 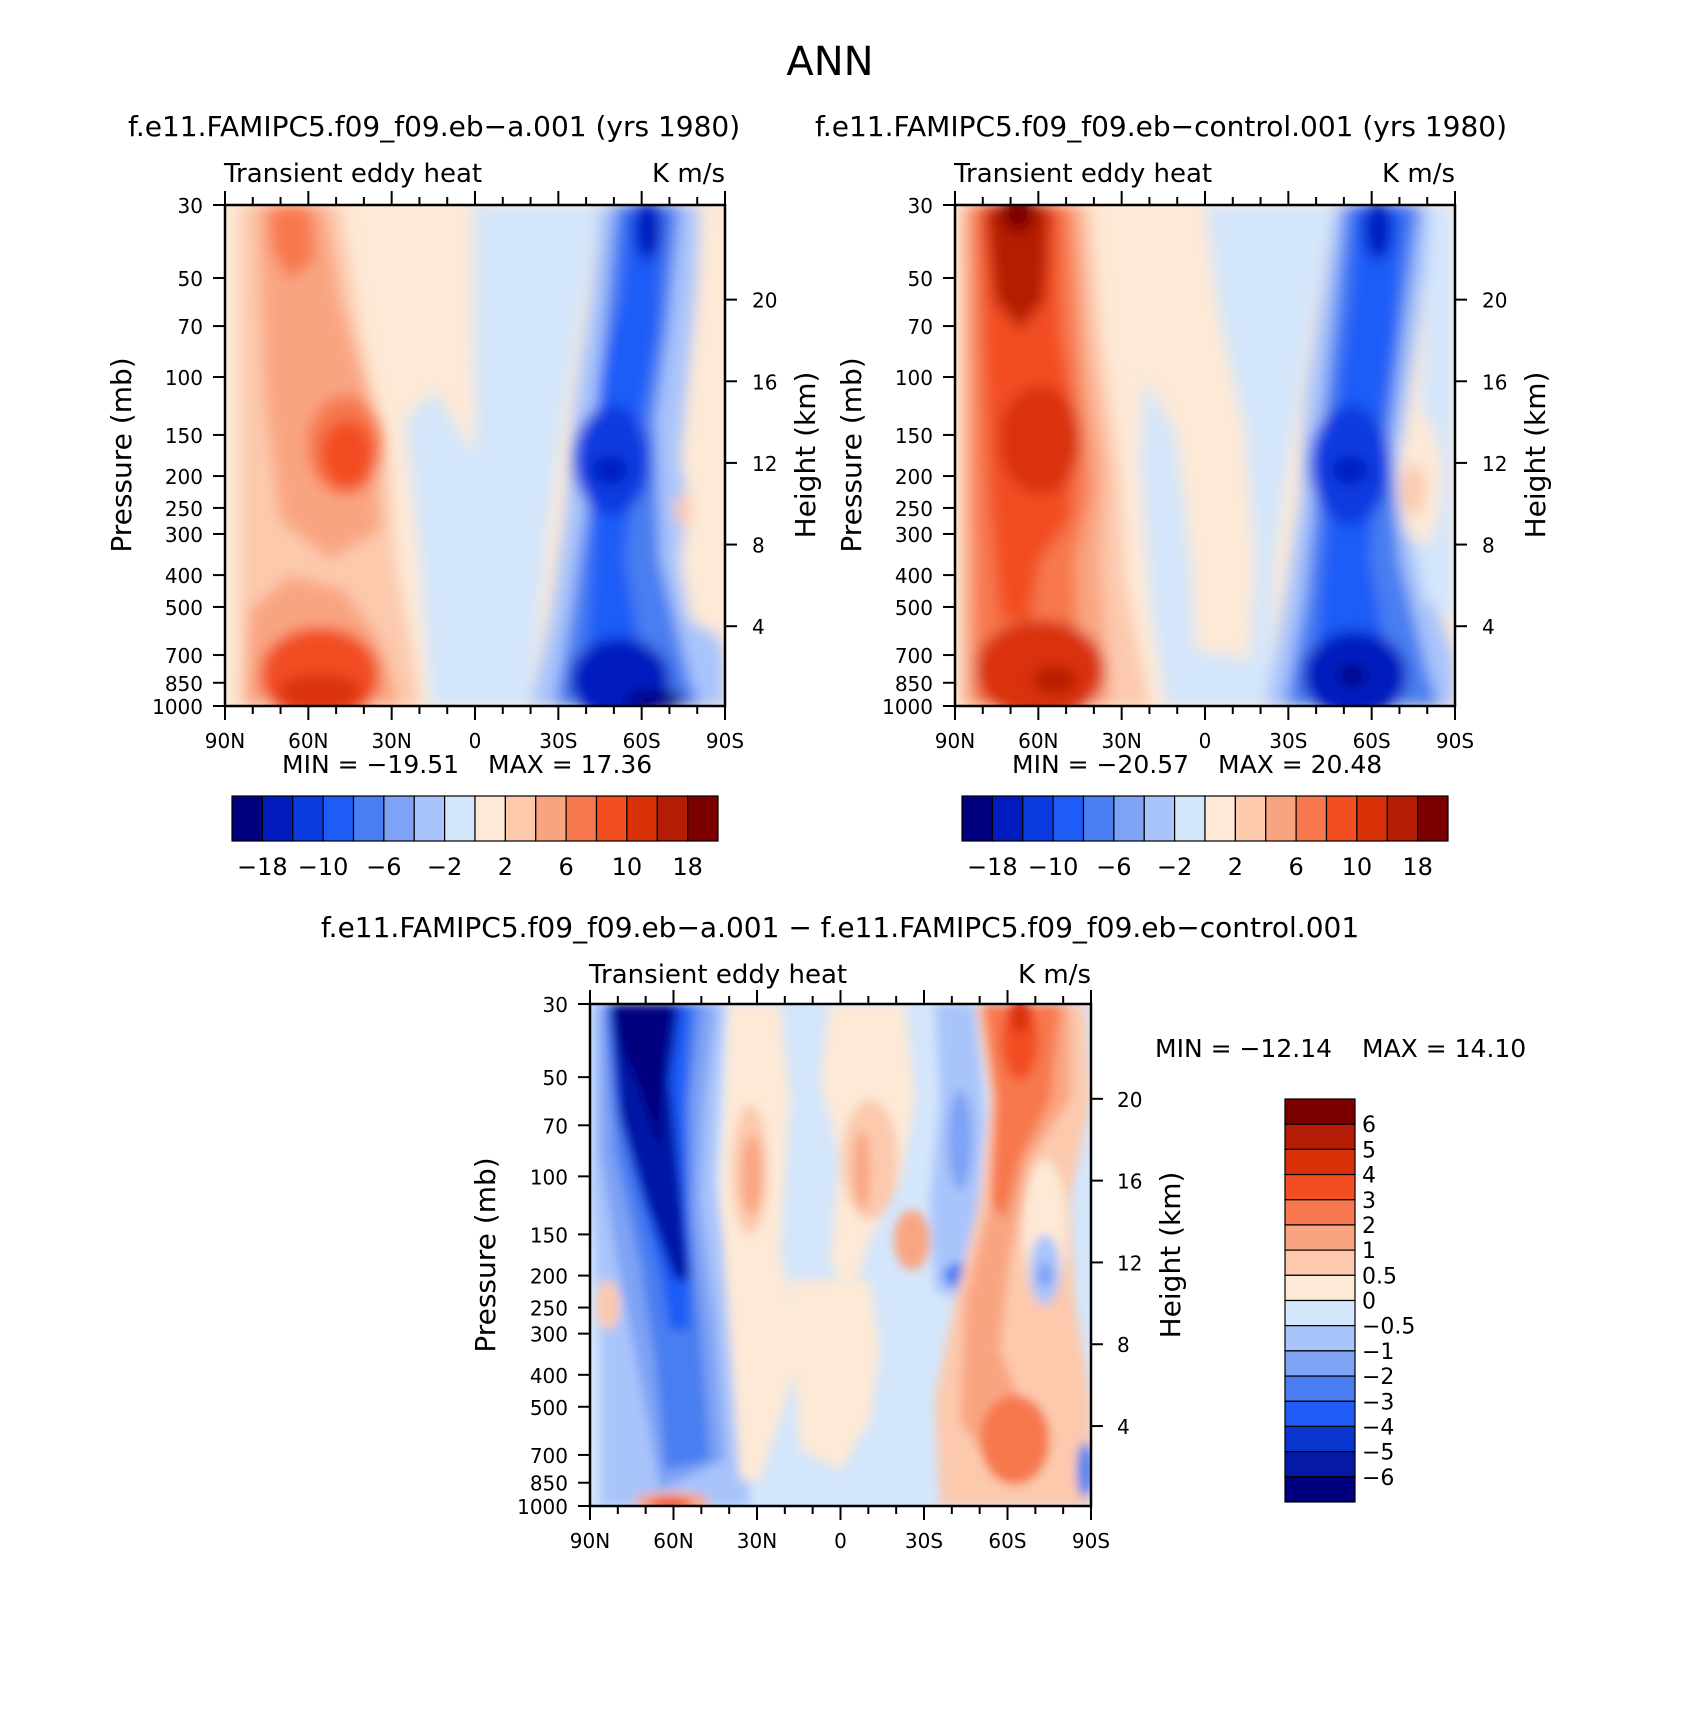 What do you see at coordinates (1379, 1276) in the screenshot?
I see `colorbar-label: 0.5` at bounding box center [1379, 1276].